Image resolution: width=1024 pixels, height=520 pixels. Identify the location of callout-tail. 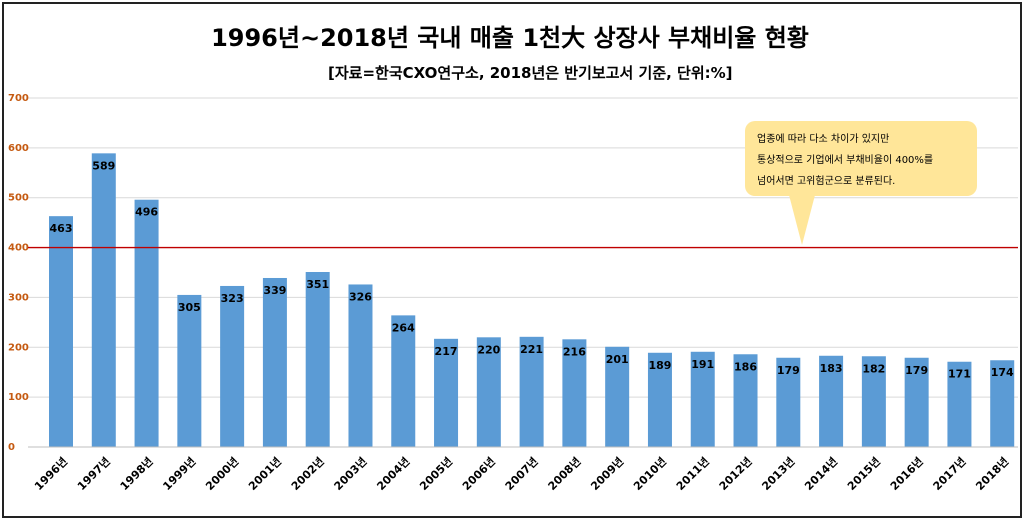
(802, 220).